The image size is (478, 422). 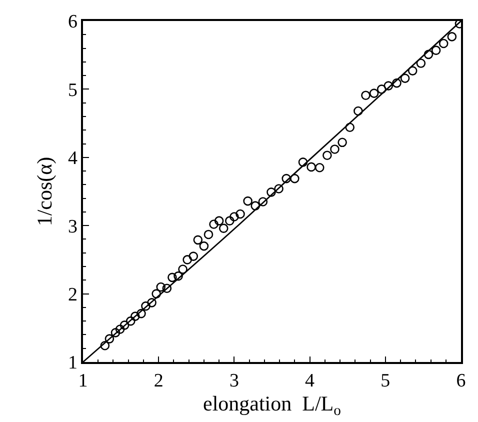 What do you see at coordinates (73, 22) in the screenshot?
I see `y-tick-label: 6` at bounding box center [73, 22].